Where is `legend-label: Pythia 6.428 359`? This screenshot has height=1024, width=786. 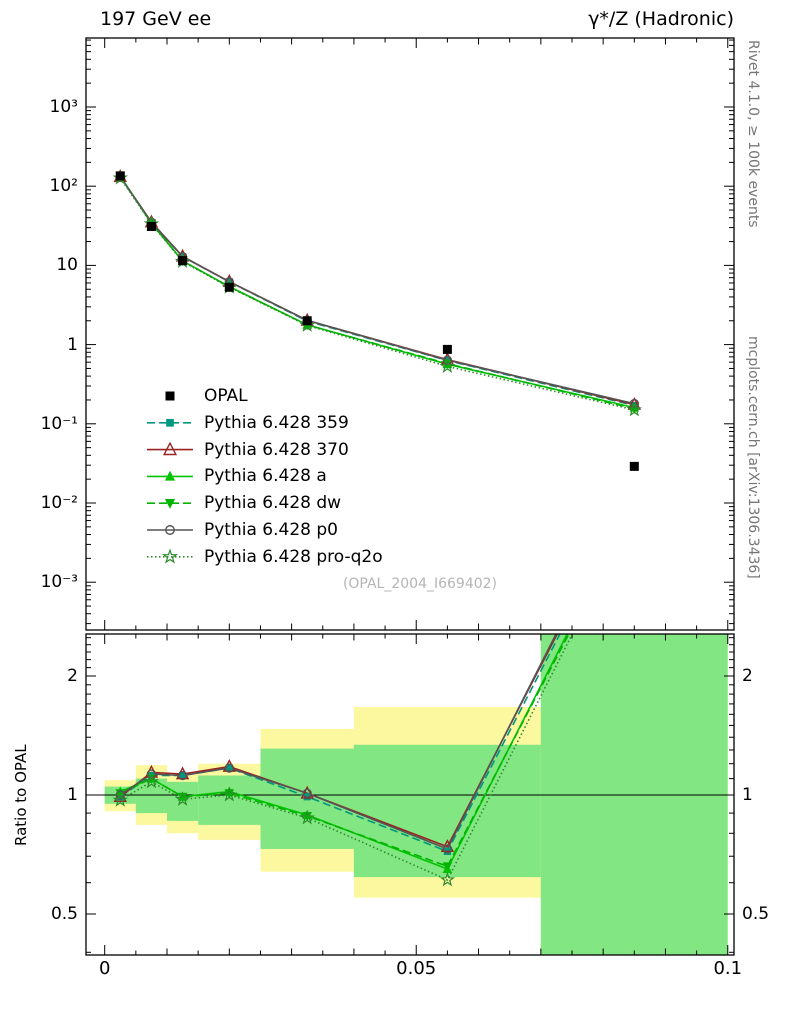 legend-label: Pythia 6.428 359 is located at coordinates (276, 422).